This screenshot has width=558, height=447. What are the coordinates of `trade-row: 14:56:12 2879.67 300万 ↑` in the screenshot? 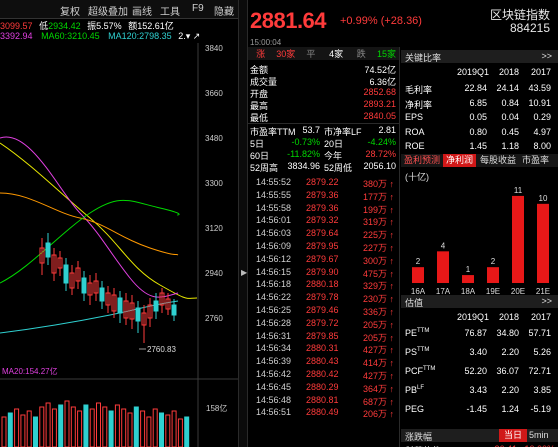 It's located at (324, 260).